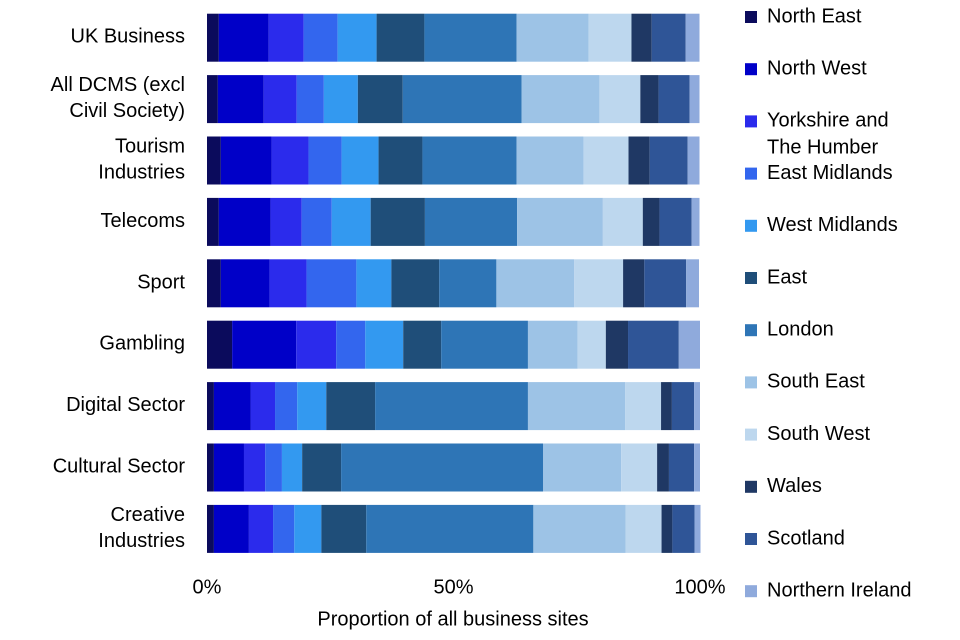  Describe the element at coordinates (118, 98) in the screenshot. I see `y-tick-label: All DCMS (excl Civil Society)` at that location.